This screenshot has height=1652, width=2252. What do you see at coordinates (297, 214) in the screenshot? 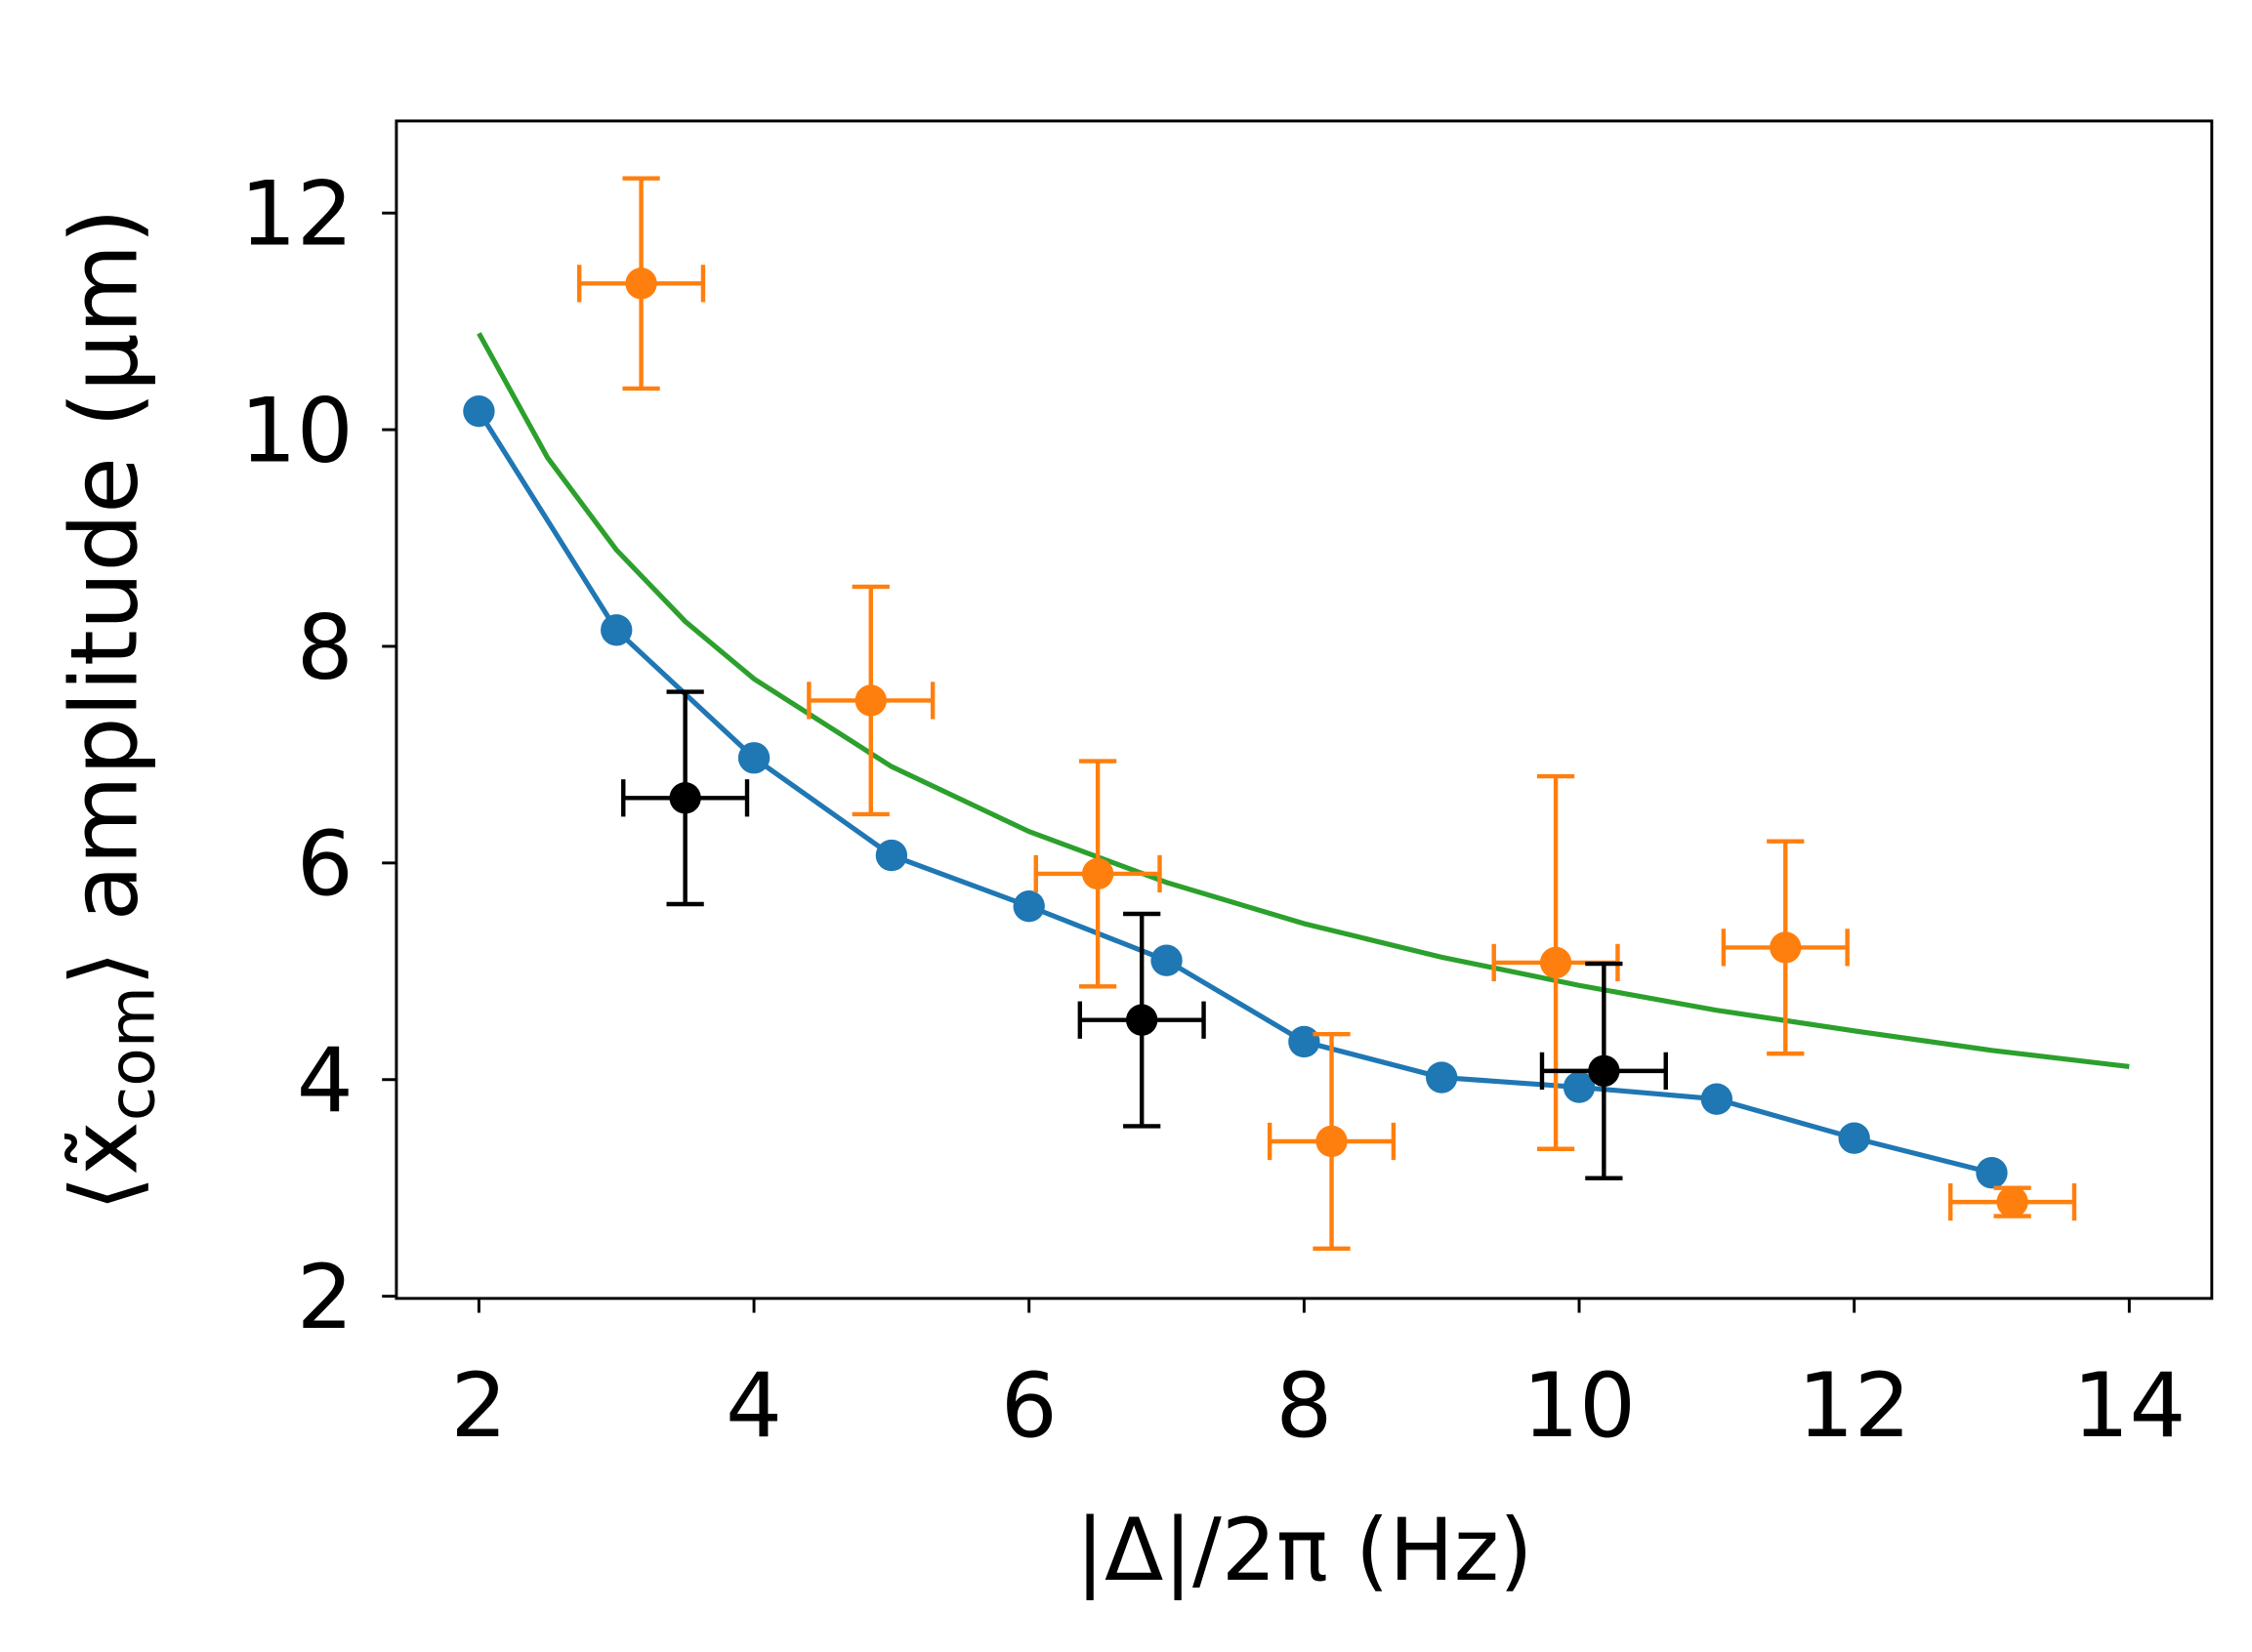
I see `y-tick-label: 12` at bounding box center [297, 214].